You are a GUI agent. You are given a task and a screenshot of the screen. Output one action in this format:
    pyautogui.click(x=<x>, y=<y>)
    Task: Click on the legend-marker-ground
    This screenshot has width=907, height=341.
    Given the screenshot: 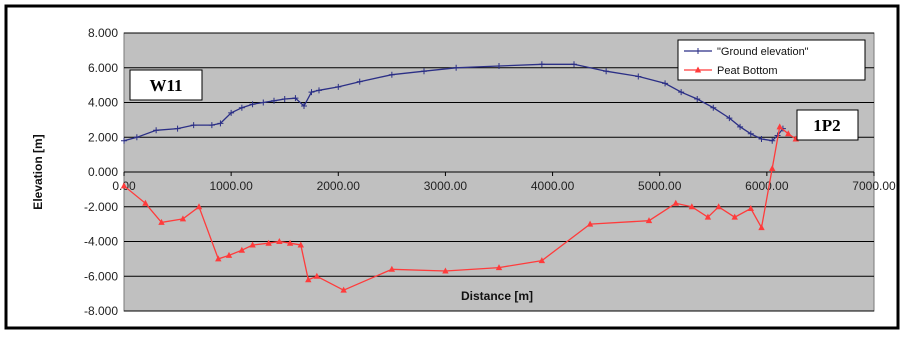 What is the action you would take?
    pyautogui.click(x=698, y=51)
    